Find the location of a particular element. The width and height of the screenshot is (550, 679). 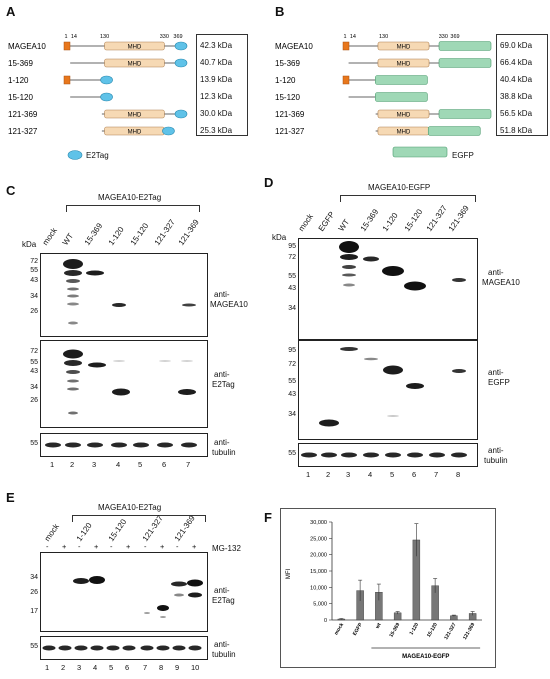

lane-number: 7 is located at coordinates (436, 474).